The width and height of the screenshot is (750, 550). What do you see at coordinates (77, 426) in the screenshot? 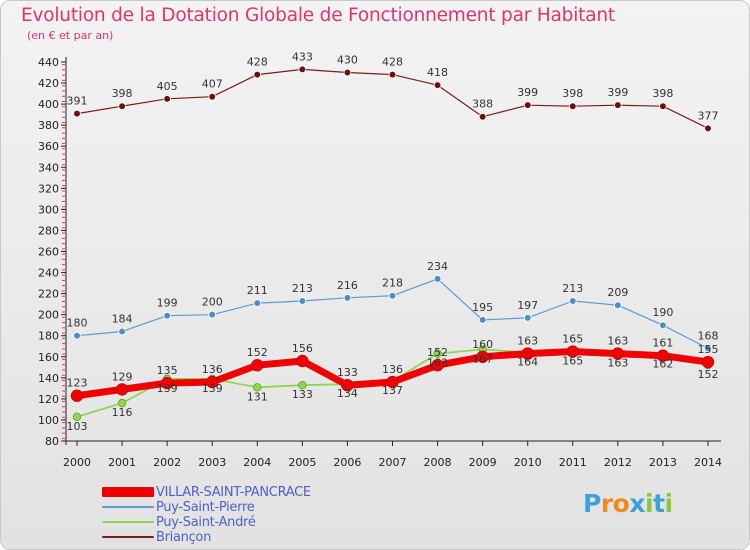
I see `data-label-puy-saint-andr-: 103` at bounding box center [77, 426].